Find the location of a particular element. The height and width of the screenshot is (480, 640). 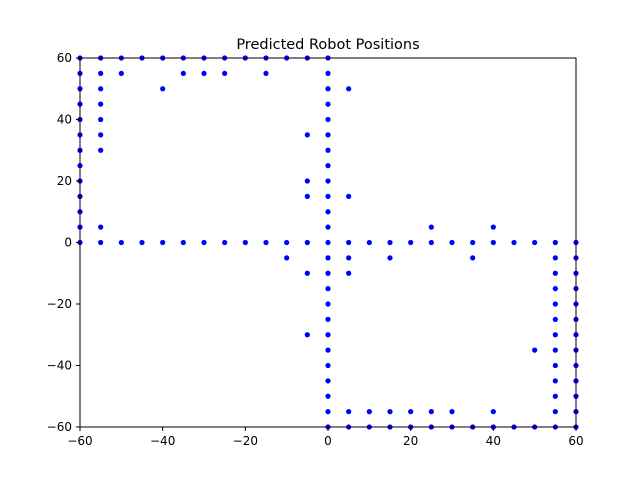

x-tick-label: −60 is located at coordinates (79, 441).